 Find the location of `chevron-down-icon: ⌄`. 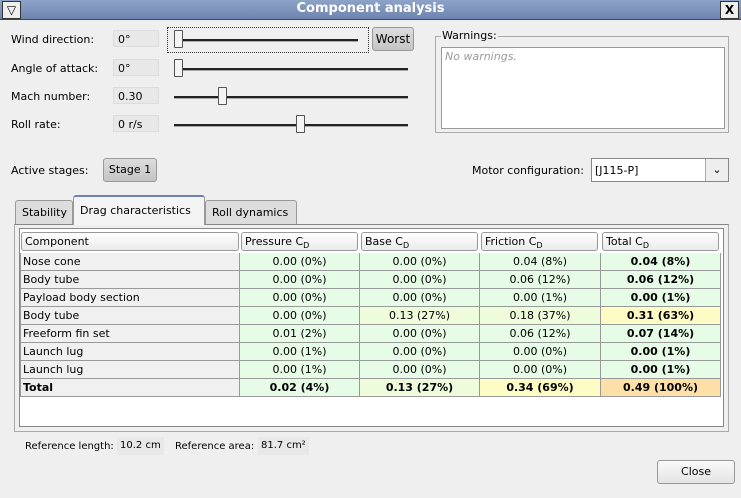

chevron-down-icon: ⌄ is located at coordinates (716, 170).